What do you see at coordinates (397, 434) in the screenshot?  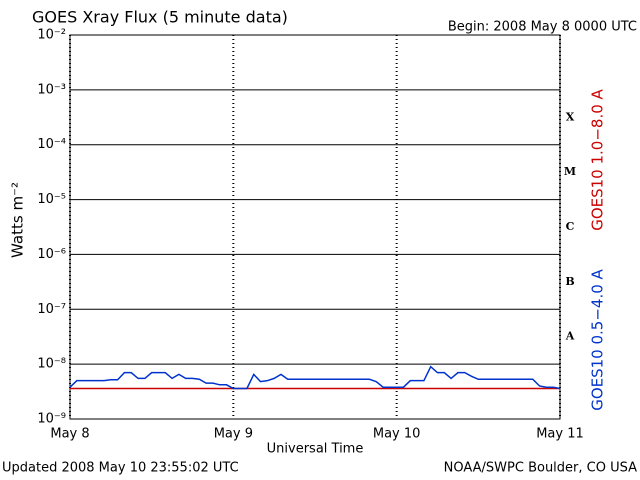 I see `x-tick-label: May 10` at bounding box center [397, 434].